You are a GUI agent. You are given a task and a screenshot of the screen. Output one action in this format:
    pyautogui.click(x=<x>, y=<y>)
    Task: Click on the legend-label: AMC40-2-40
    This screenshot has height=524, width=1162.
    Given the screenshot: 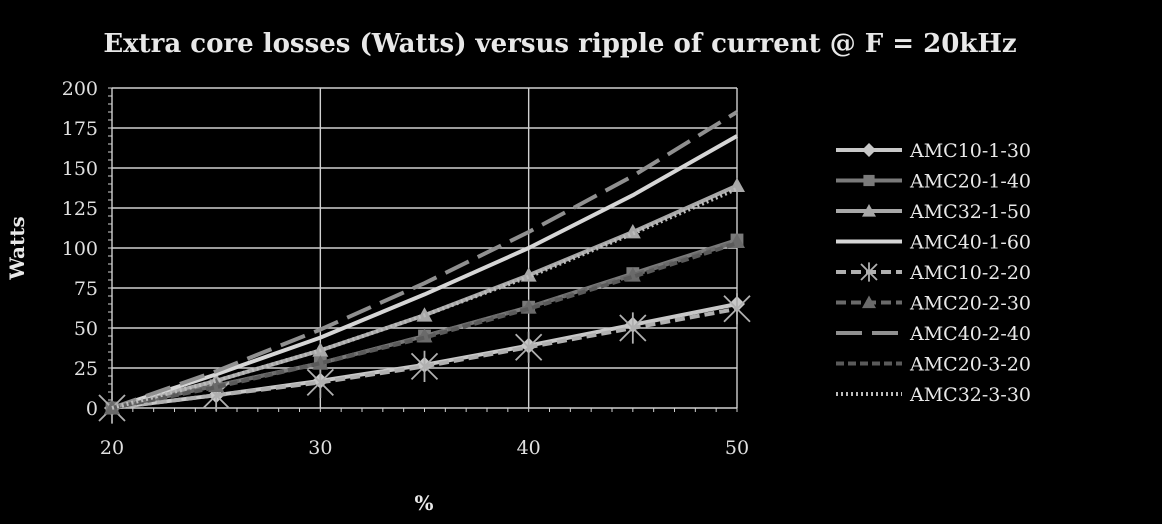 What is the action you would take?
    pyautogui.click(x=970, y=334)
    